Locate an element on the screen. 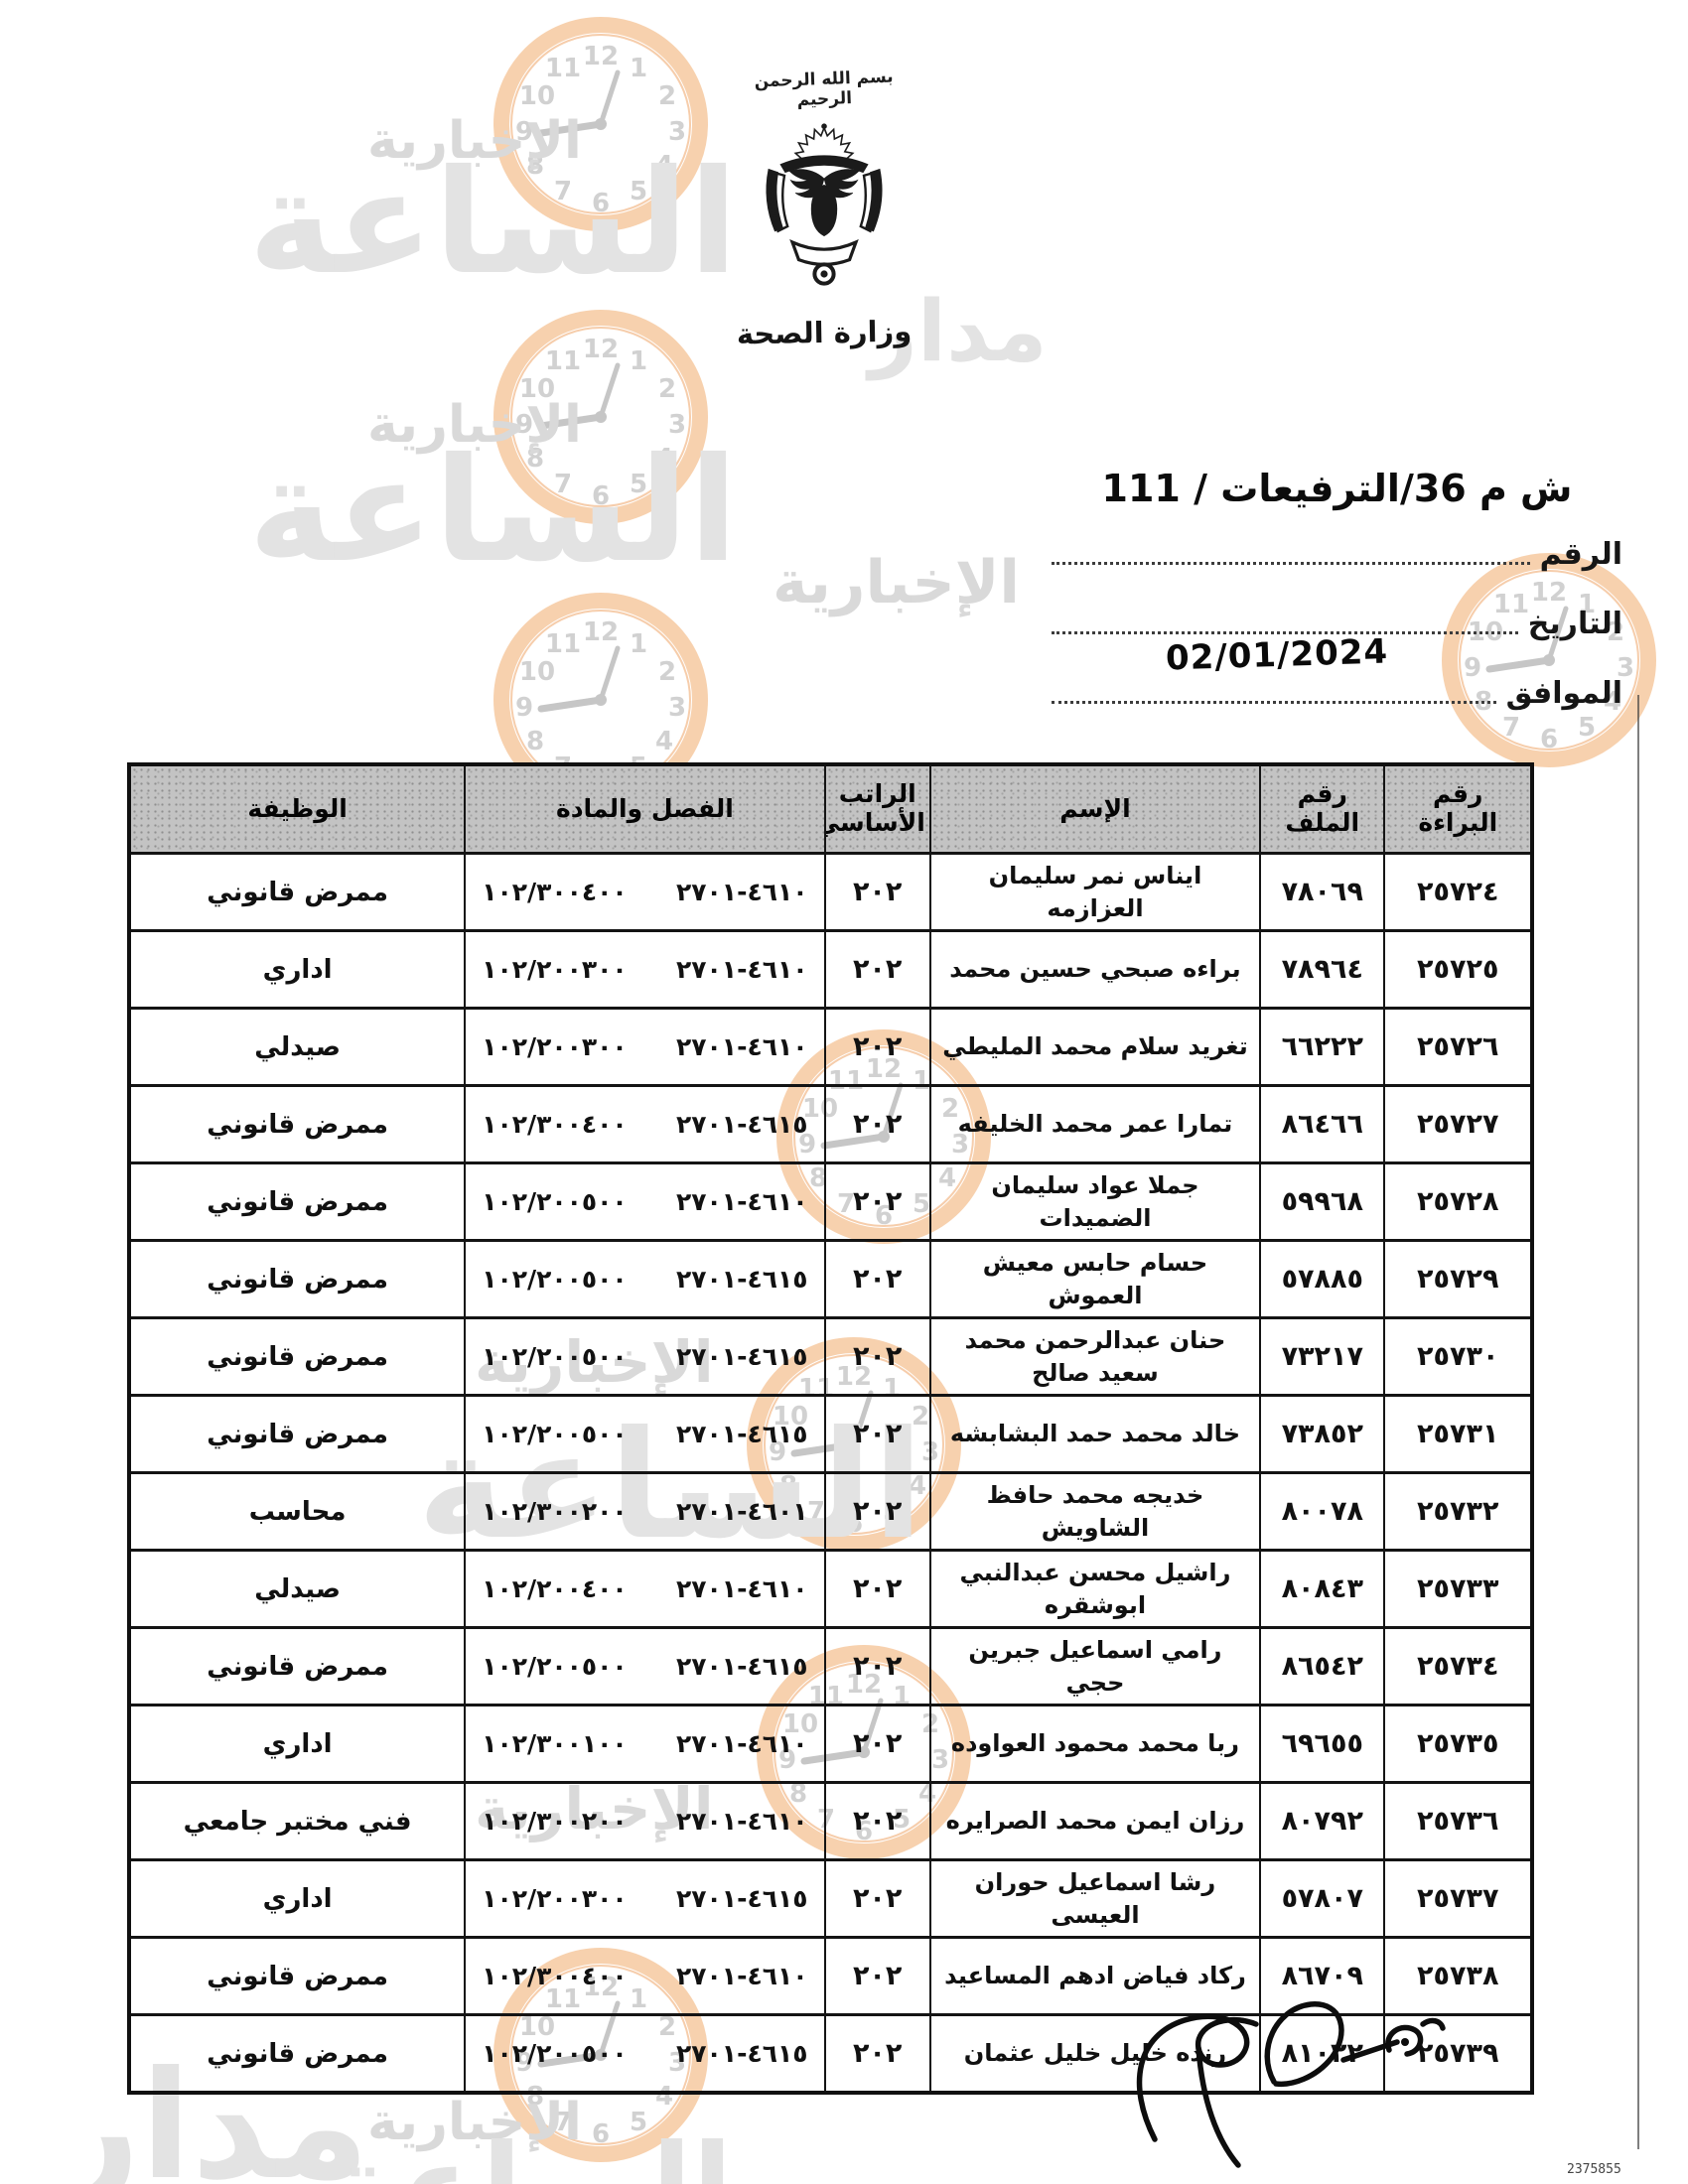 This screenshot has height=2184, width=1688. file-number-cell: ٧٨٠٦٩ is located at coordinates (1322, 892).